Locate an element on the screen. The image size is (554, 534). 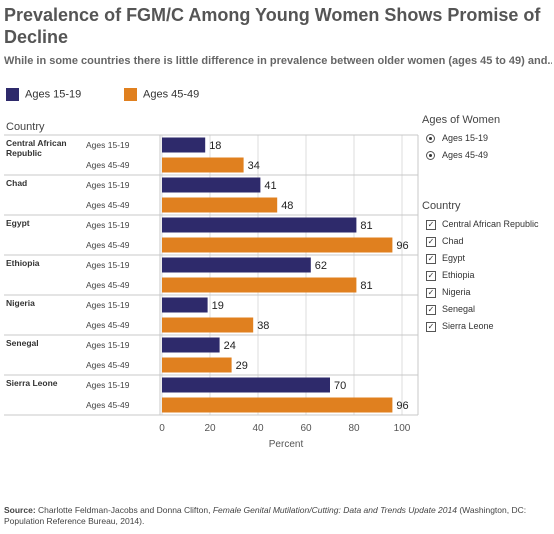
ages-option-15-19: Ages 15-19 is located at coordinates (487, 138).